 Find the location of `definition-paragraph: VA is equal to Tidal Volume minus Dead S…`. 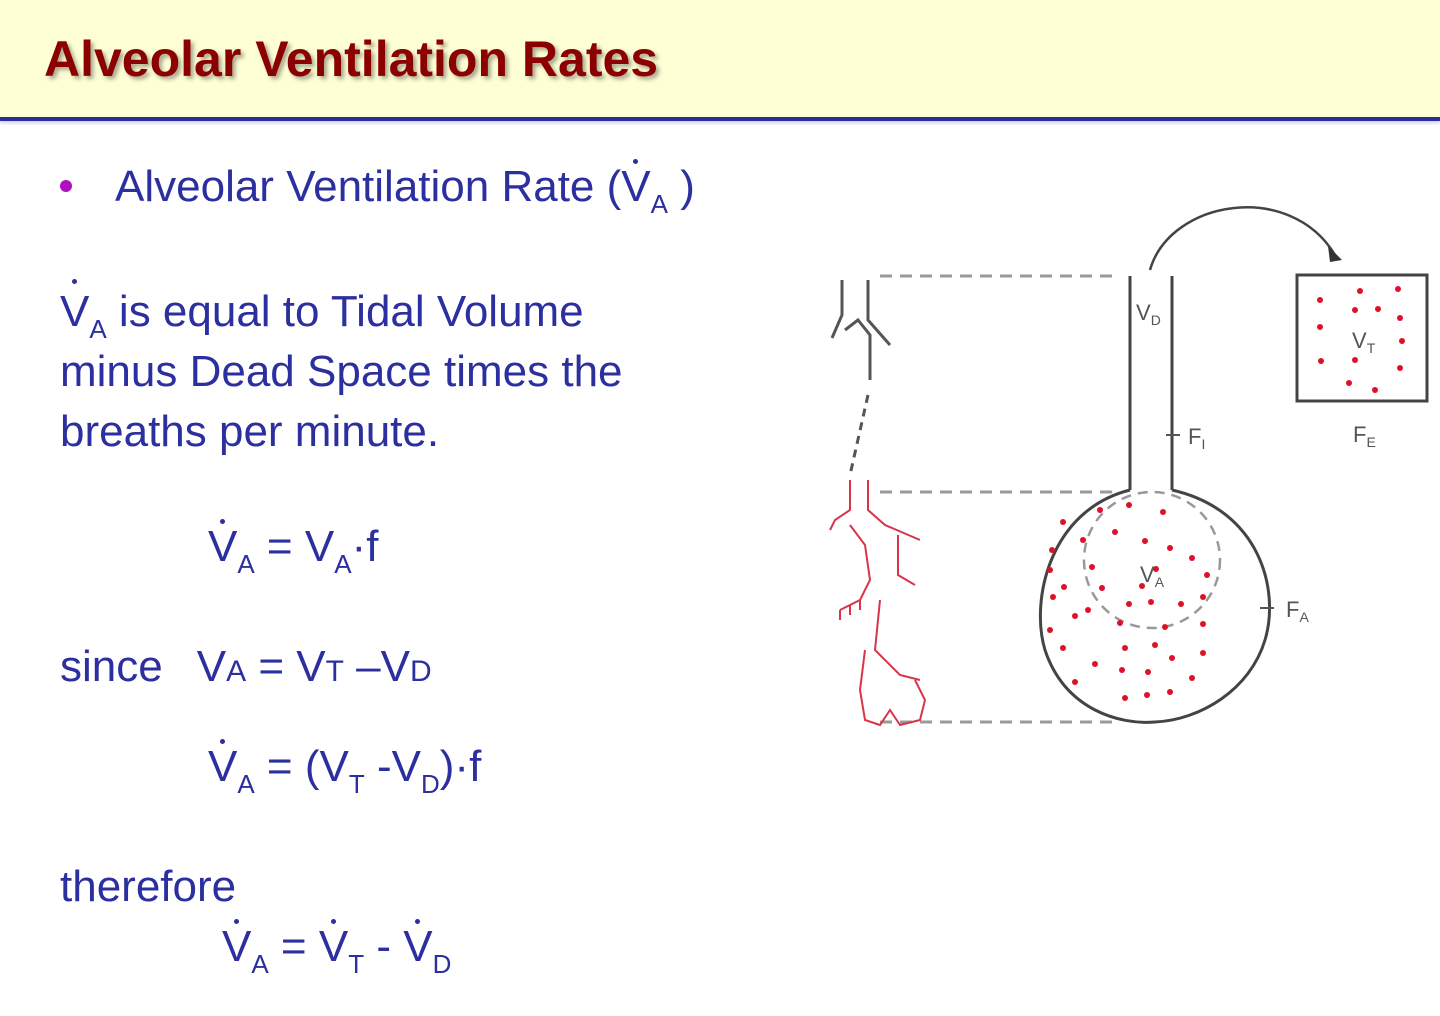

definition-paragraph: VA is equal to Tidal Volume minus Dead S… is located at coordinates (420, 370).